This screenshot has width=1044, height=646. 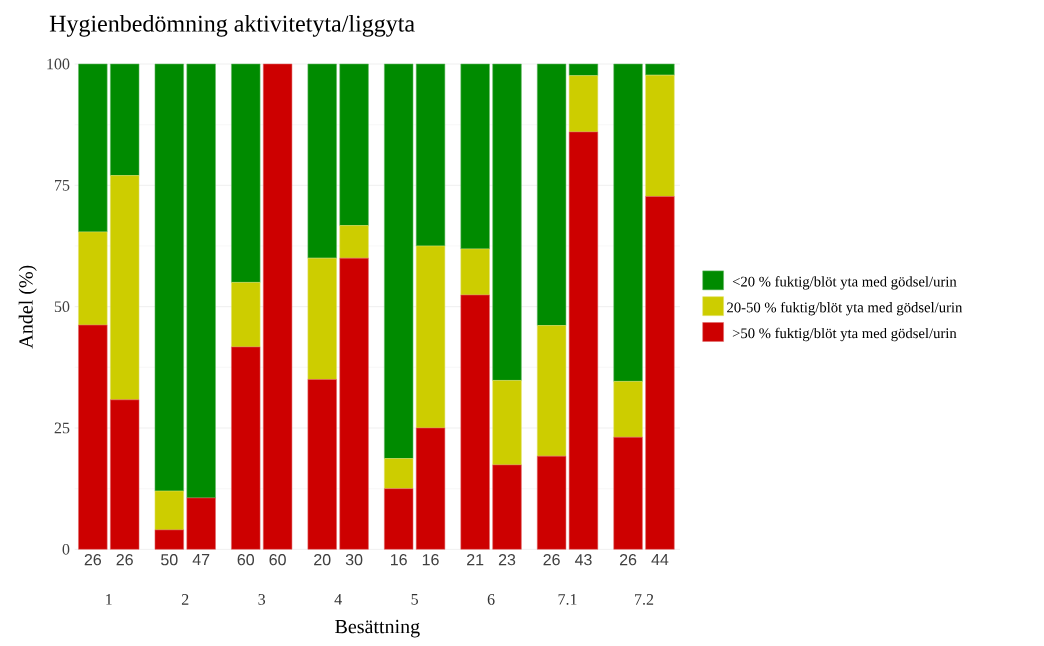 I want to click on text: 5, so click(x=414, y=599).